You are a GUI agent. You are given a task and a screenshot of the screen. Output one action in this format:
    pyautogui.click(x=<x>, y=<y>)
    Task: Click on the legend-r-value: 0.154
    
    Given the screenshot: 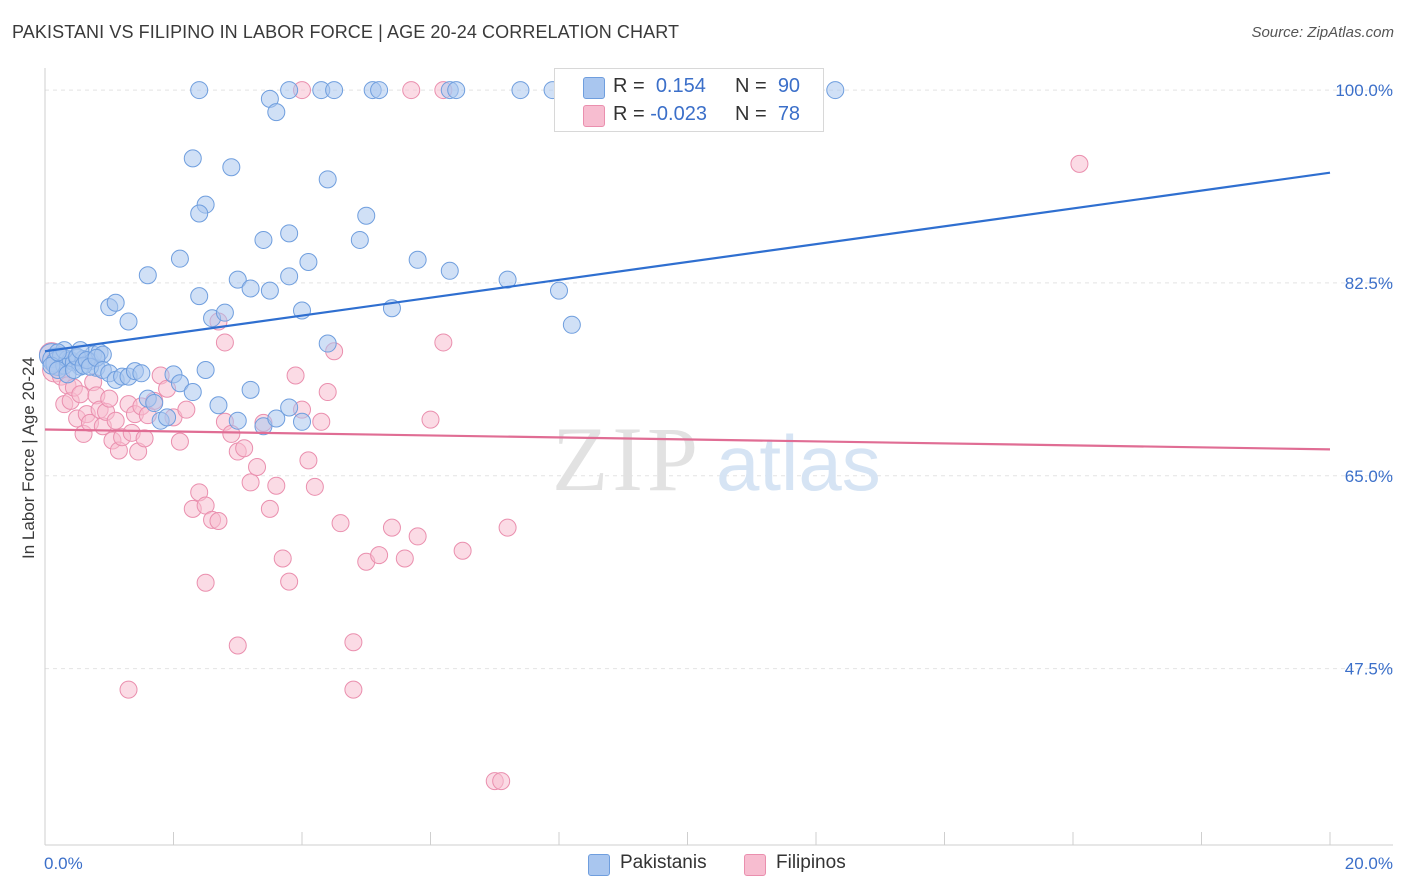 What is the action you would take?
    pyautogui.click(x=680, y=86)
    